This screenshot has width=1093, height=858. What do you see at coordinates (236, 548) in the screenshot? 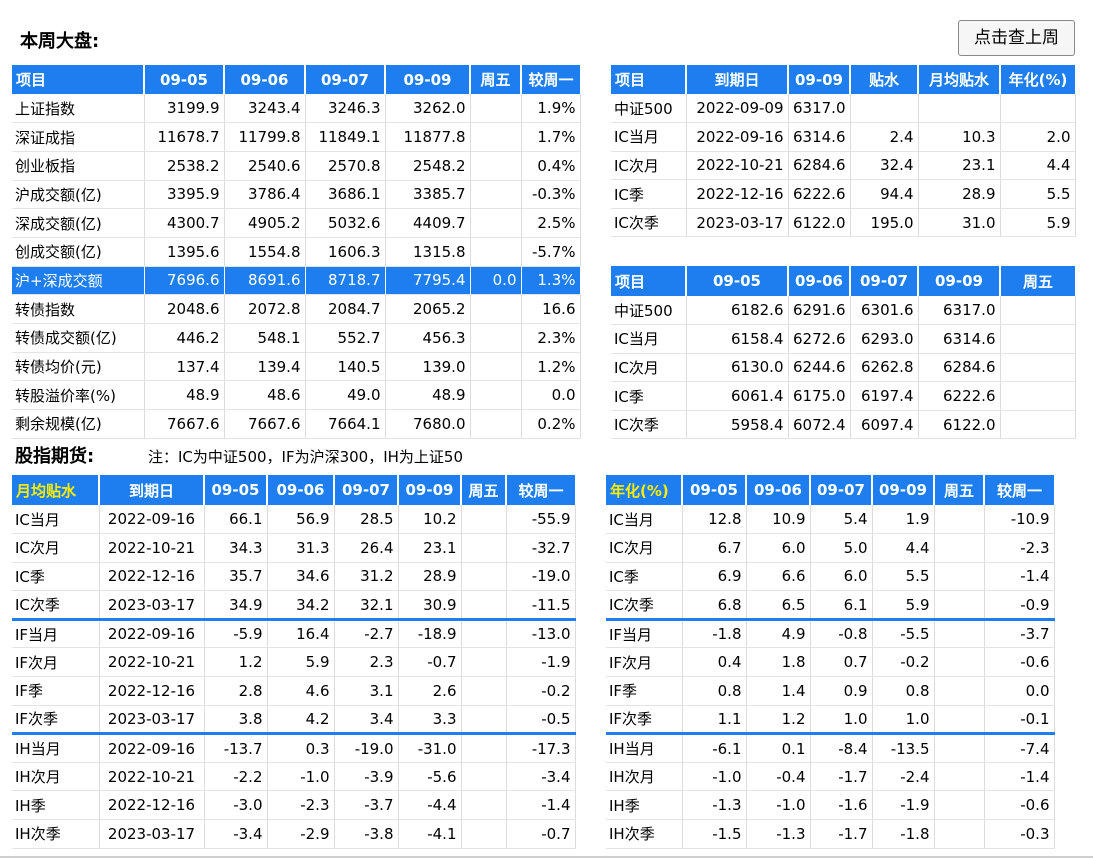
I see `table-cell: 34.3` at bounding box center [236, 548].